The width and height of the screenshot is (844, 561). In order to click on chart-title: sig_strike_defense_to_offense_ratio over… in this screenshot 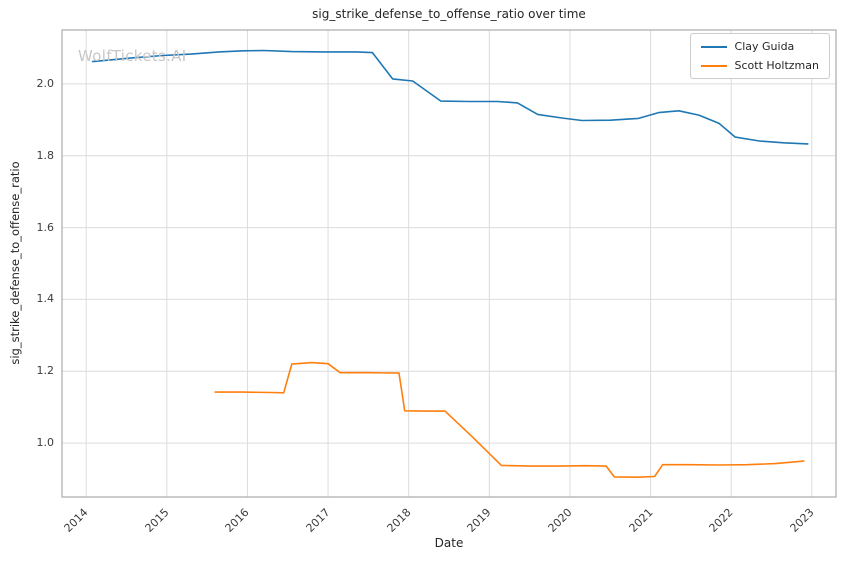, I will do `click(449, 14)`.